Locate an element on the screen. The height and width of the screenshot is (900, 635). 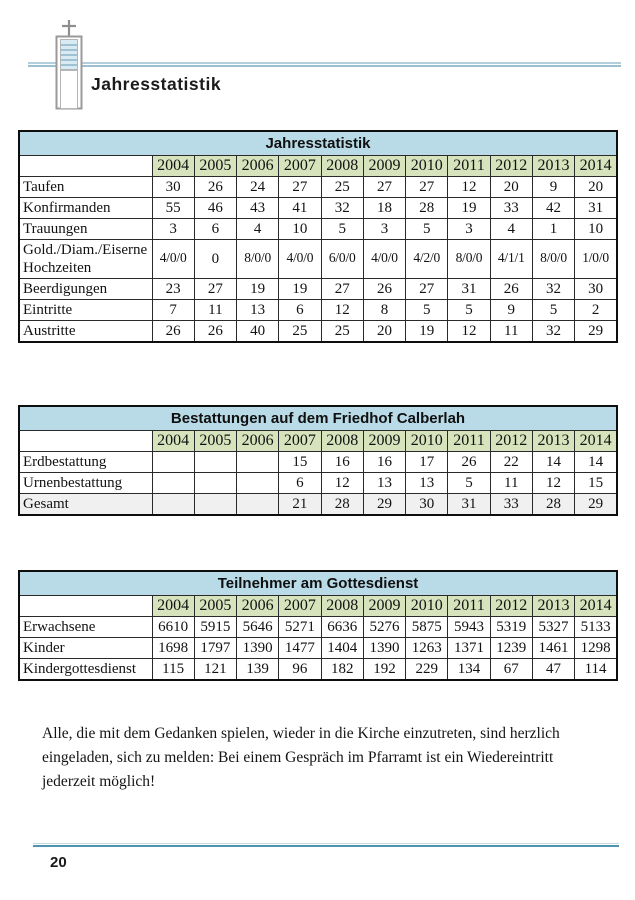
value-cell: 182 is located at coordinates (342, 668).